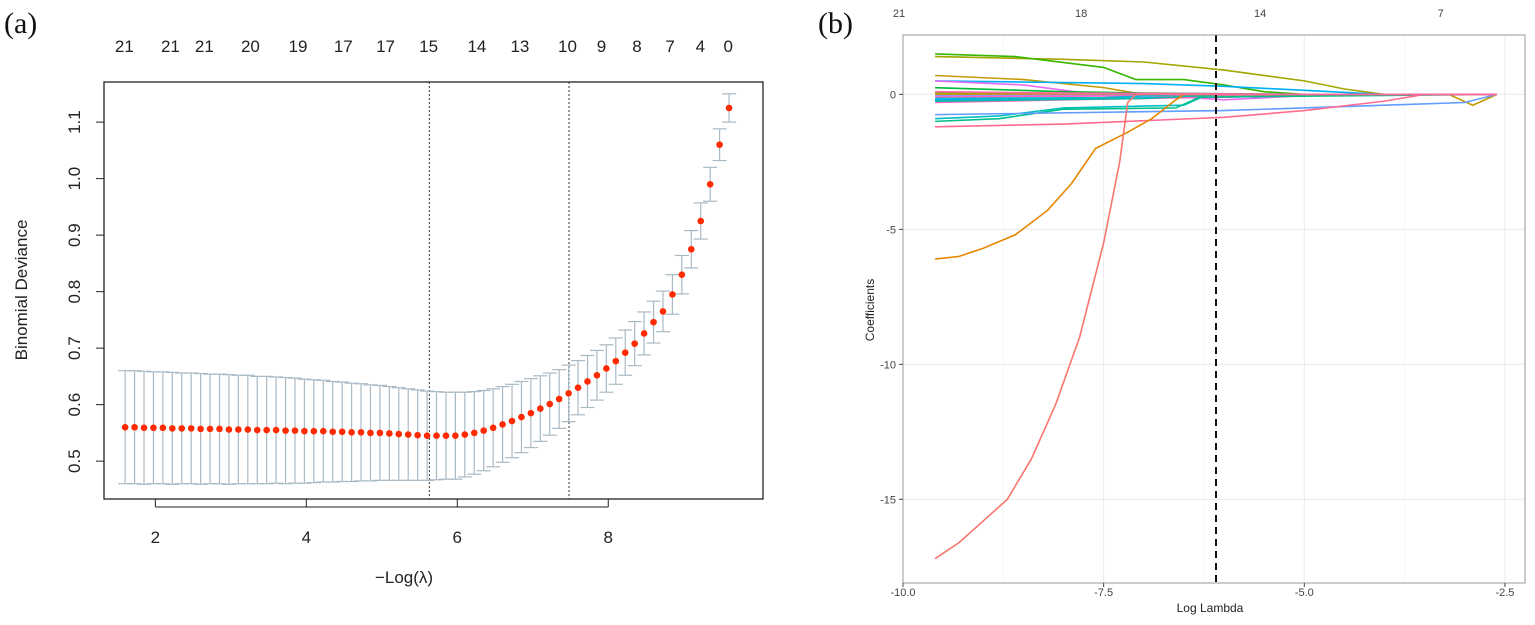  What do you see at coordinates (74, 461) in the screenshot?
I see `y-tick-label: 0.5` at bounding box center [74, 461].